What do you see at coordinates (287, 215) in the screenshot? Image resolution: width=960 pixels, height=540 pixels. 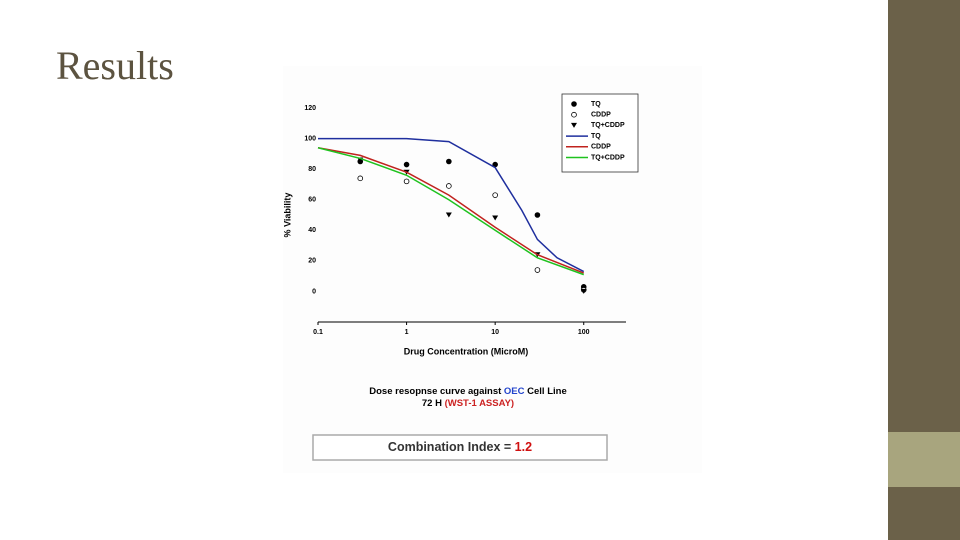 I see `y-axis-label: % Viability` at bounding box center [287, 215].